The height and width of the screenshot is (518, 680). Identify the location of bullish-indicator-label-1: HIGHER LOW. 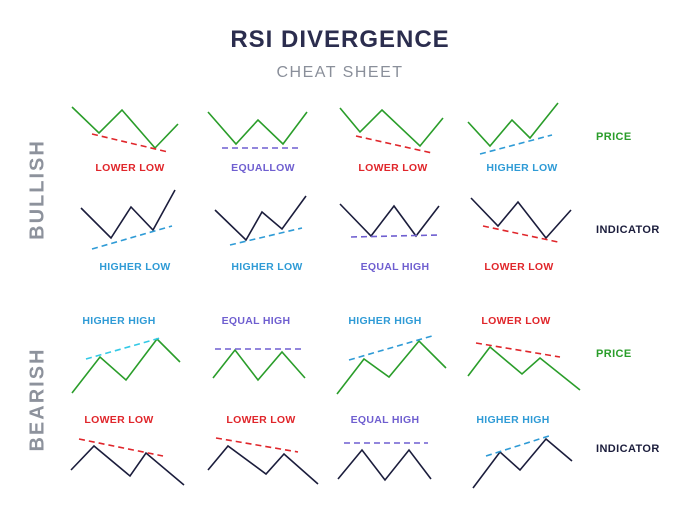
(135, 267).